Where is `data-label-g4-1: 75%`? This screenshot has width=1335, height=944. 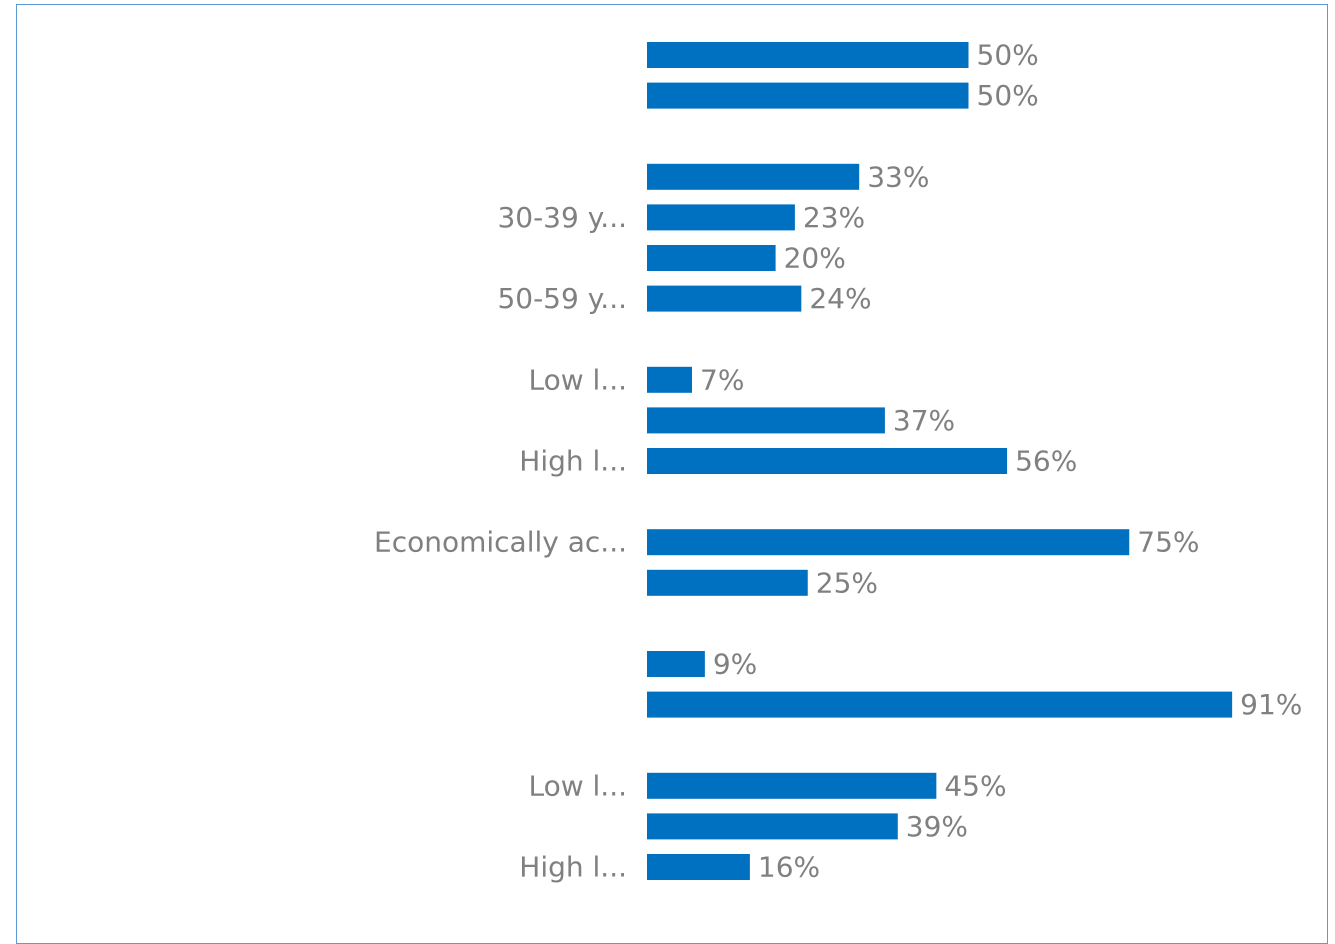 data-label-g4-1: 75% is located at coordinates (1168, 542).